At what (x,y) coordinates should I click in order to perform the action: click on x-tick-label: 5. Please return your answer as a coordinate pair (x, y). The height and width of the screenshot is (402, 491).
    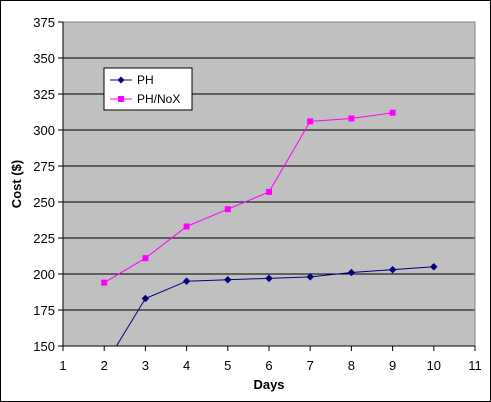
    Looking at the image, I should click on (227, 365).